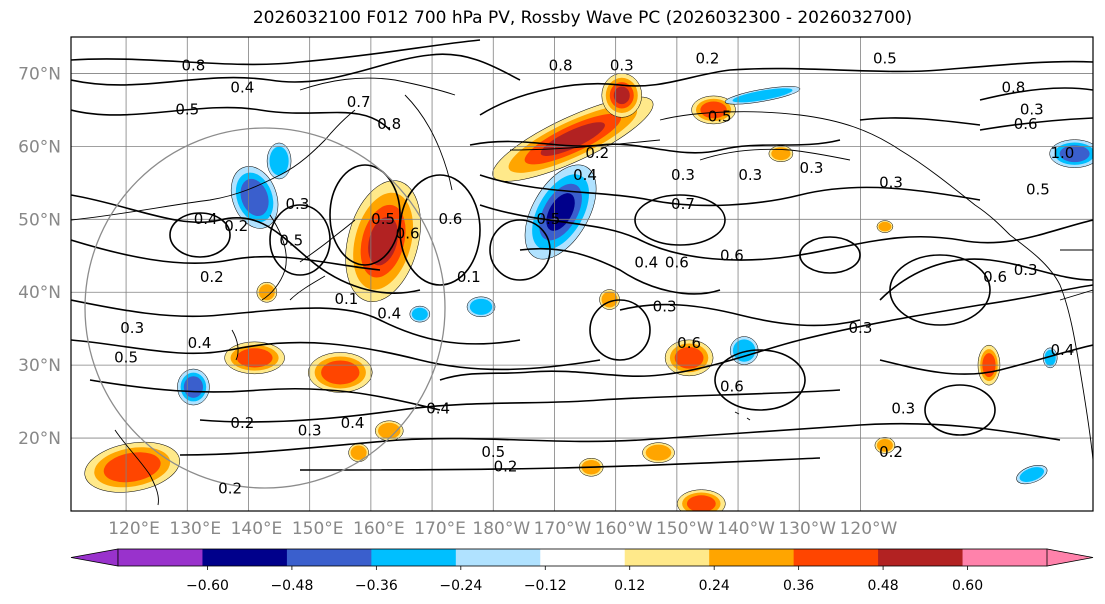  I want to click on longitude-tick-label: 130°E, so click(195, 529).